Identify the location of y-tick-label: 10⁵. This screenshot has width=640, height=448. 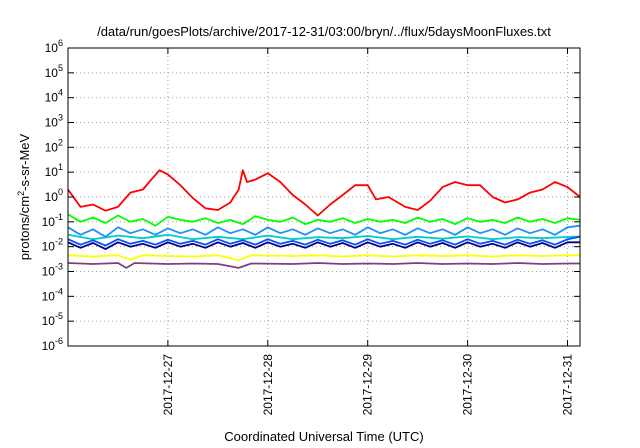
(54, 71).